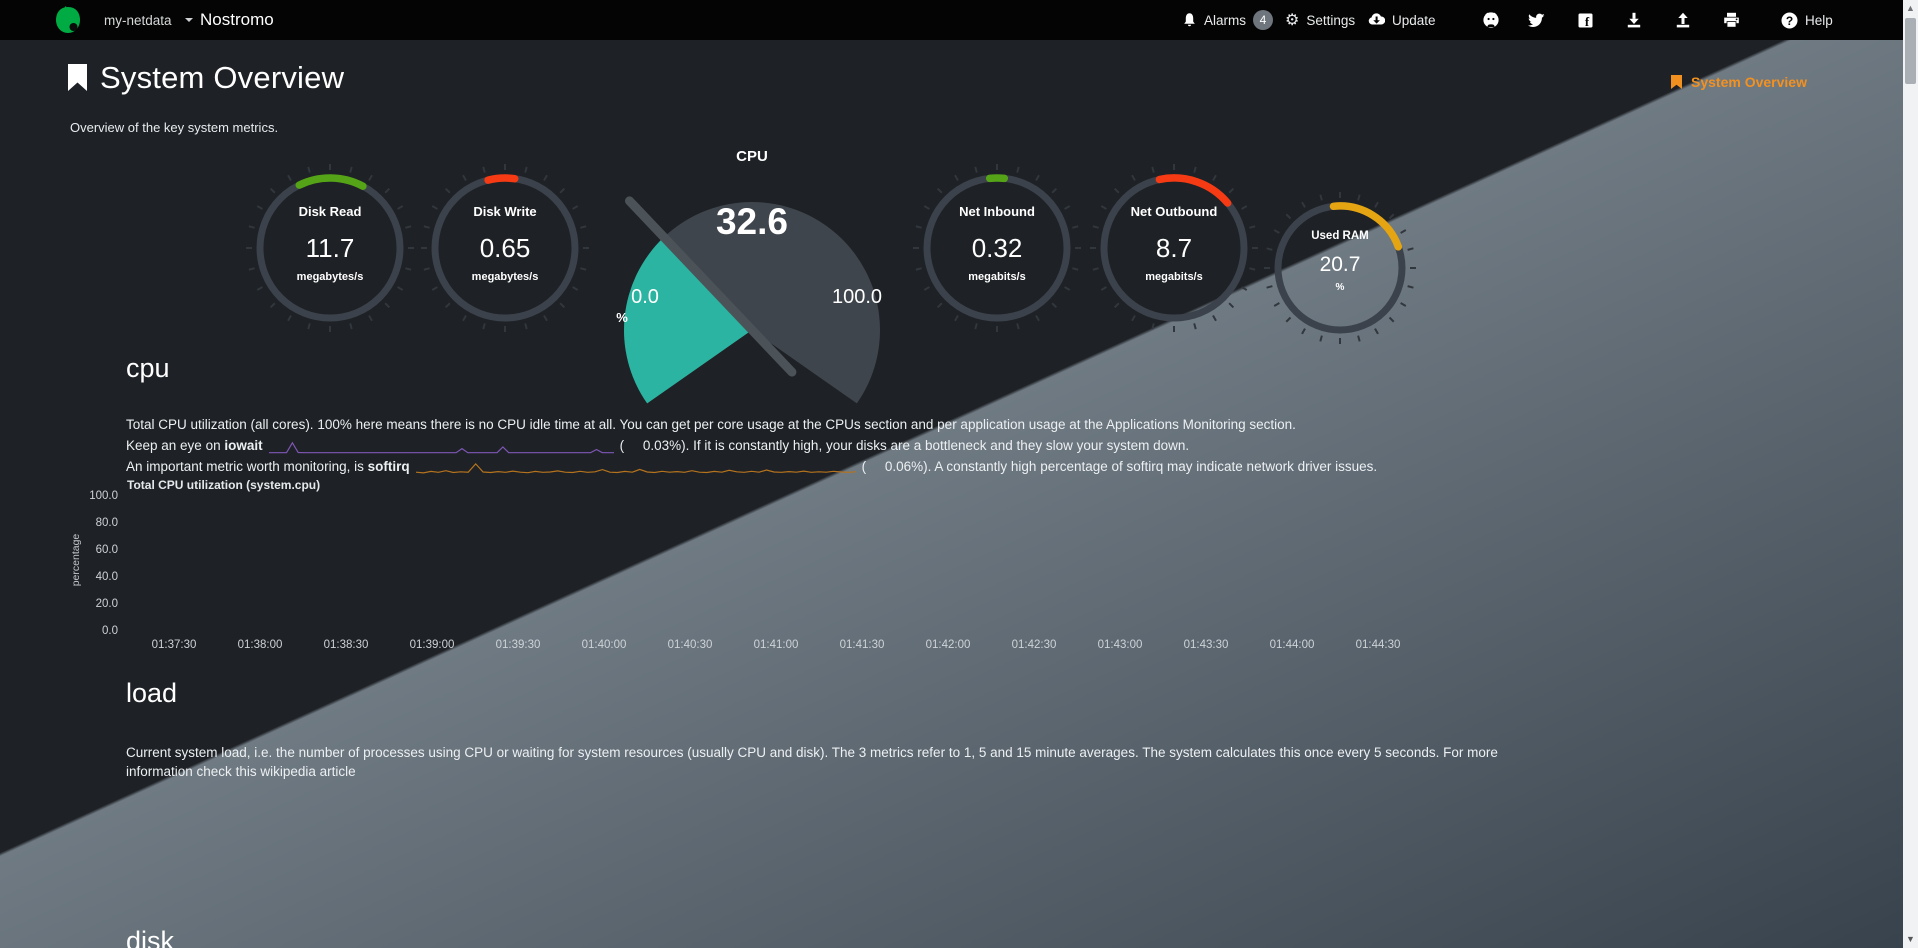 Image resolution: width=1918 pixels, height=948 pixels. I want to click on github-button, so click(1491, 20).